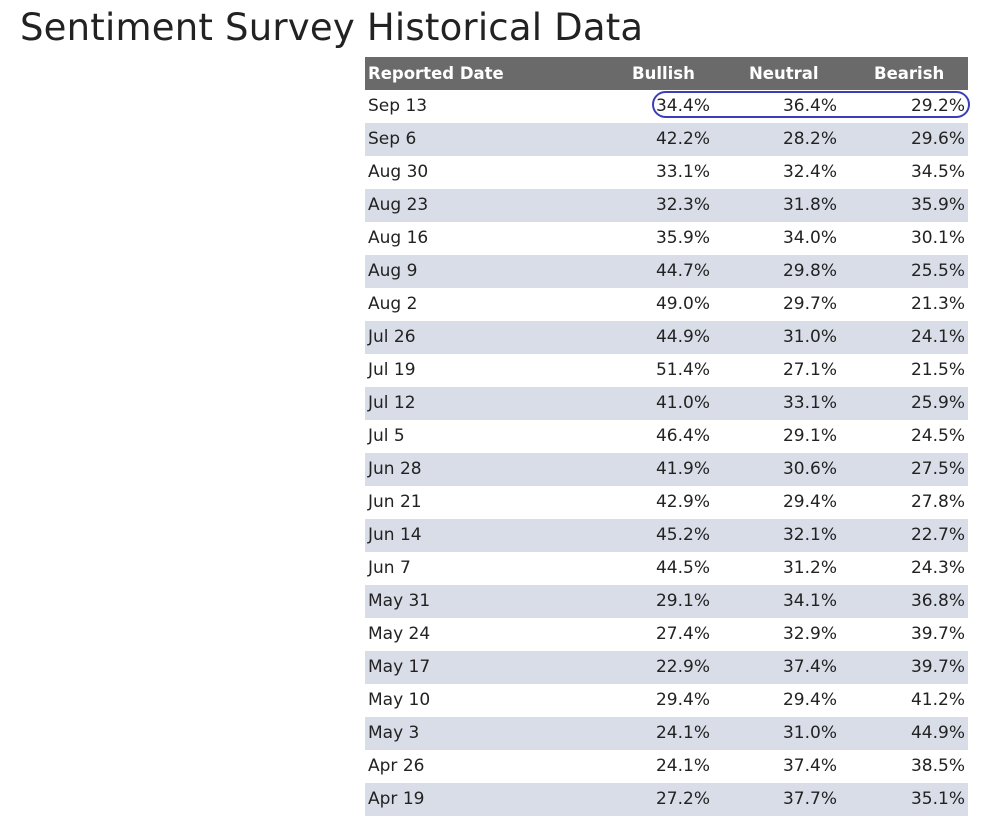 The image size is (981, 822). What do you see at coordinates (809, 667) in the screenshot?
I see `cell-neutral: 37.4%` at bounding box center [809, 667].